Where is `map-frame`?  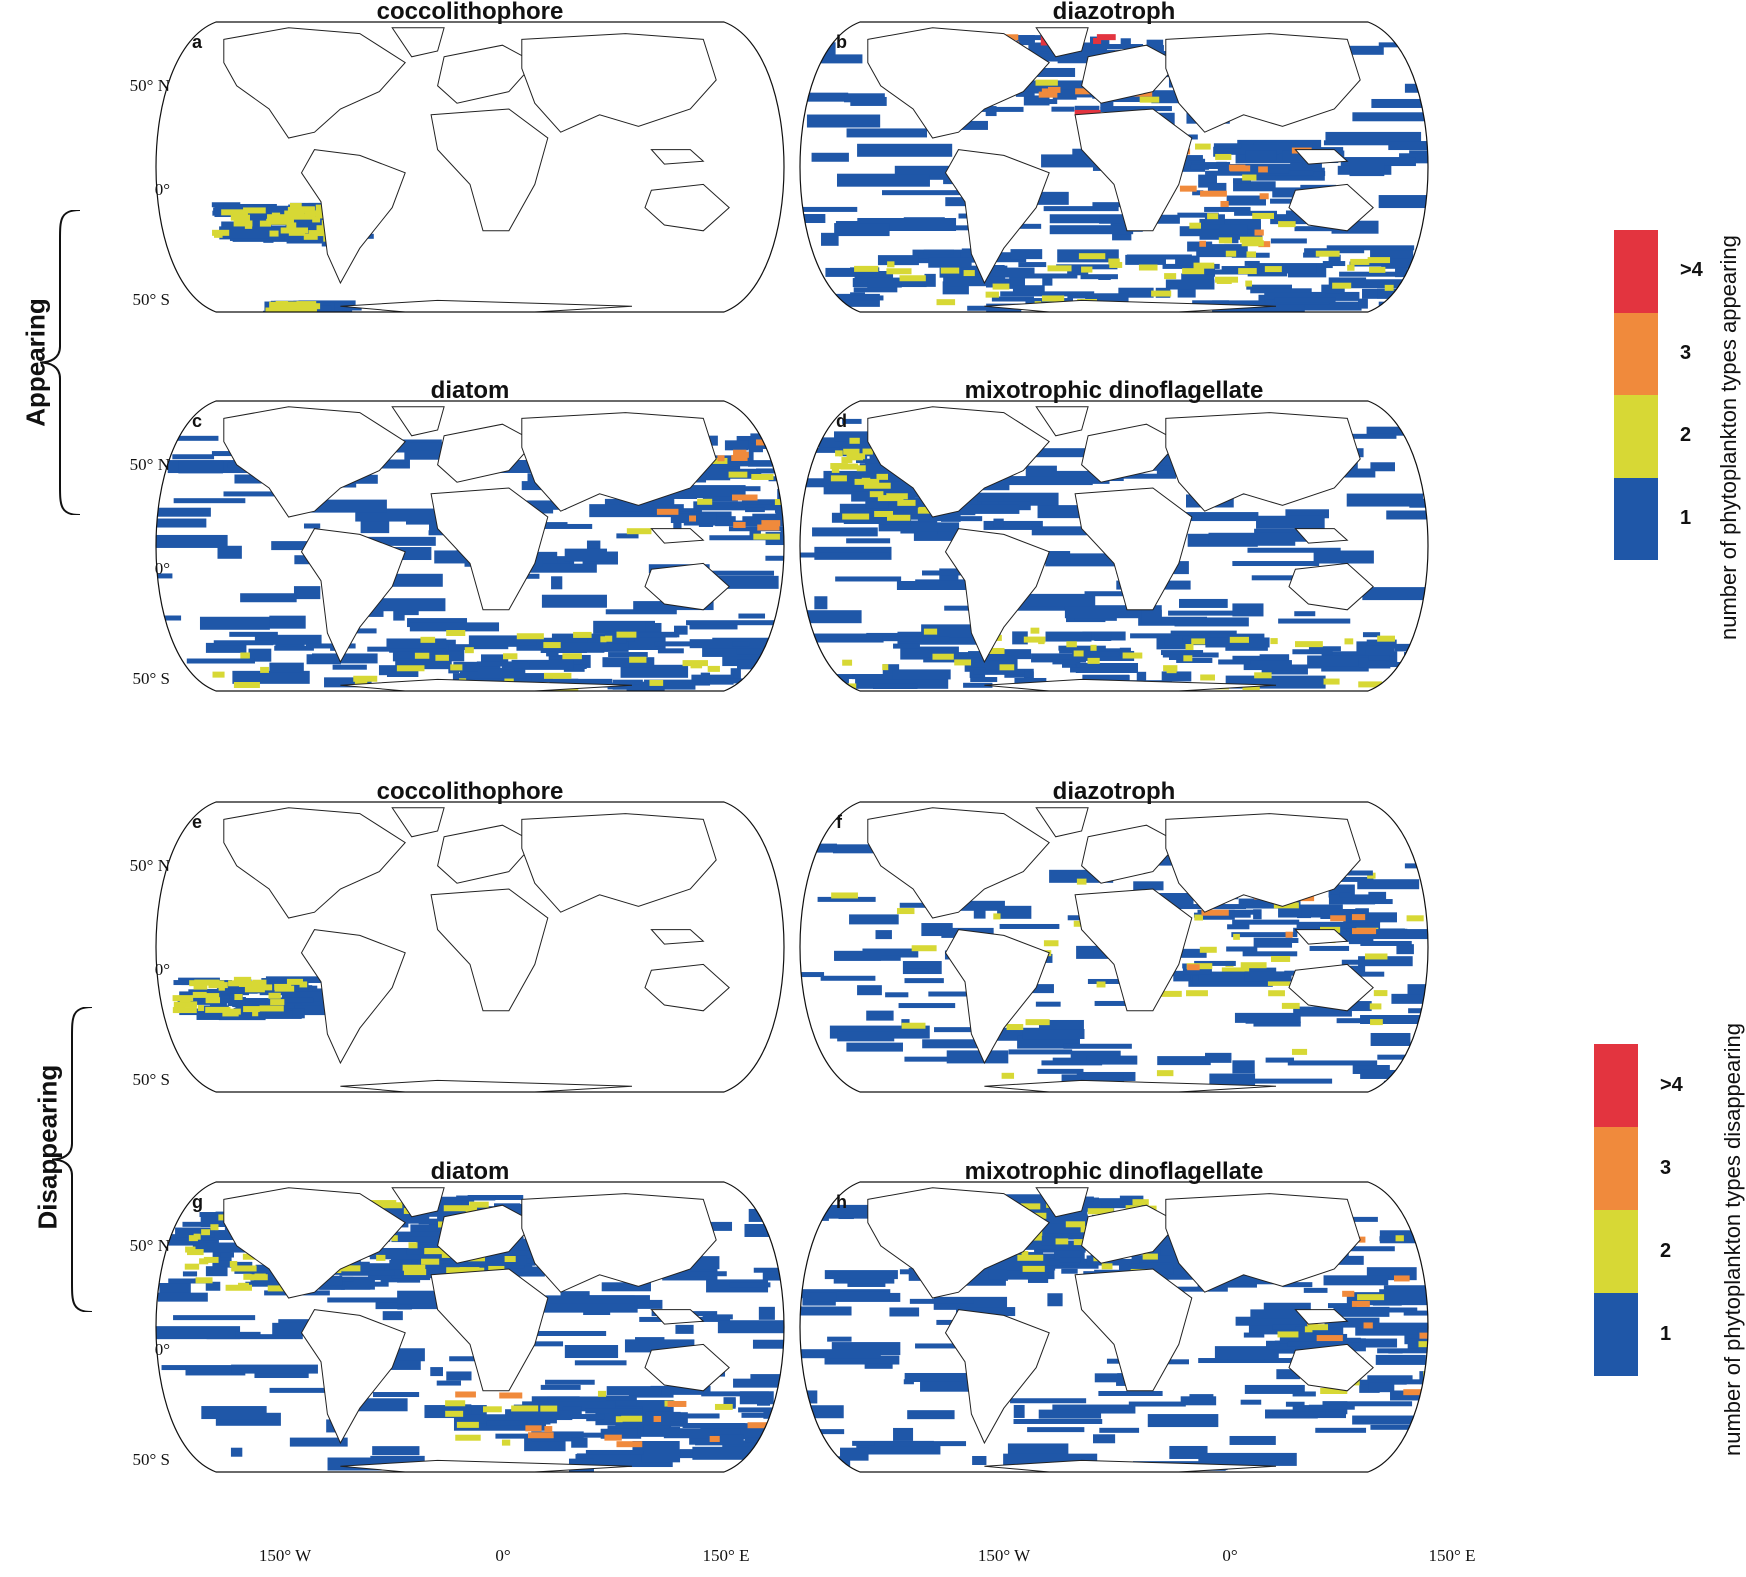 map-frame is located at coordinates (1114, 1327).